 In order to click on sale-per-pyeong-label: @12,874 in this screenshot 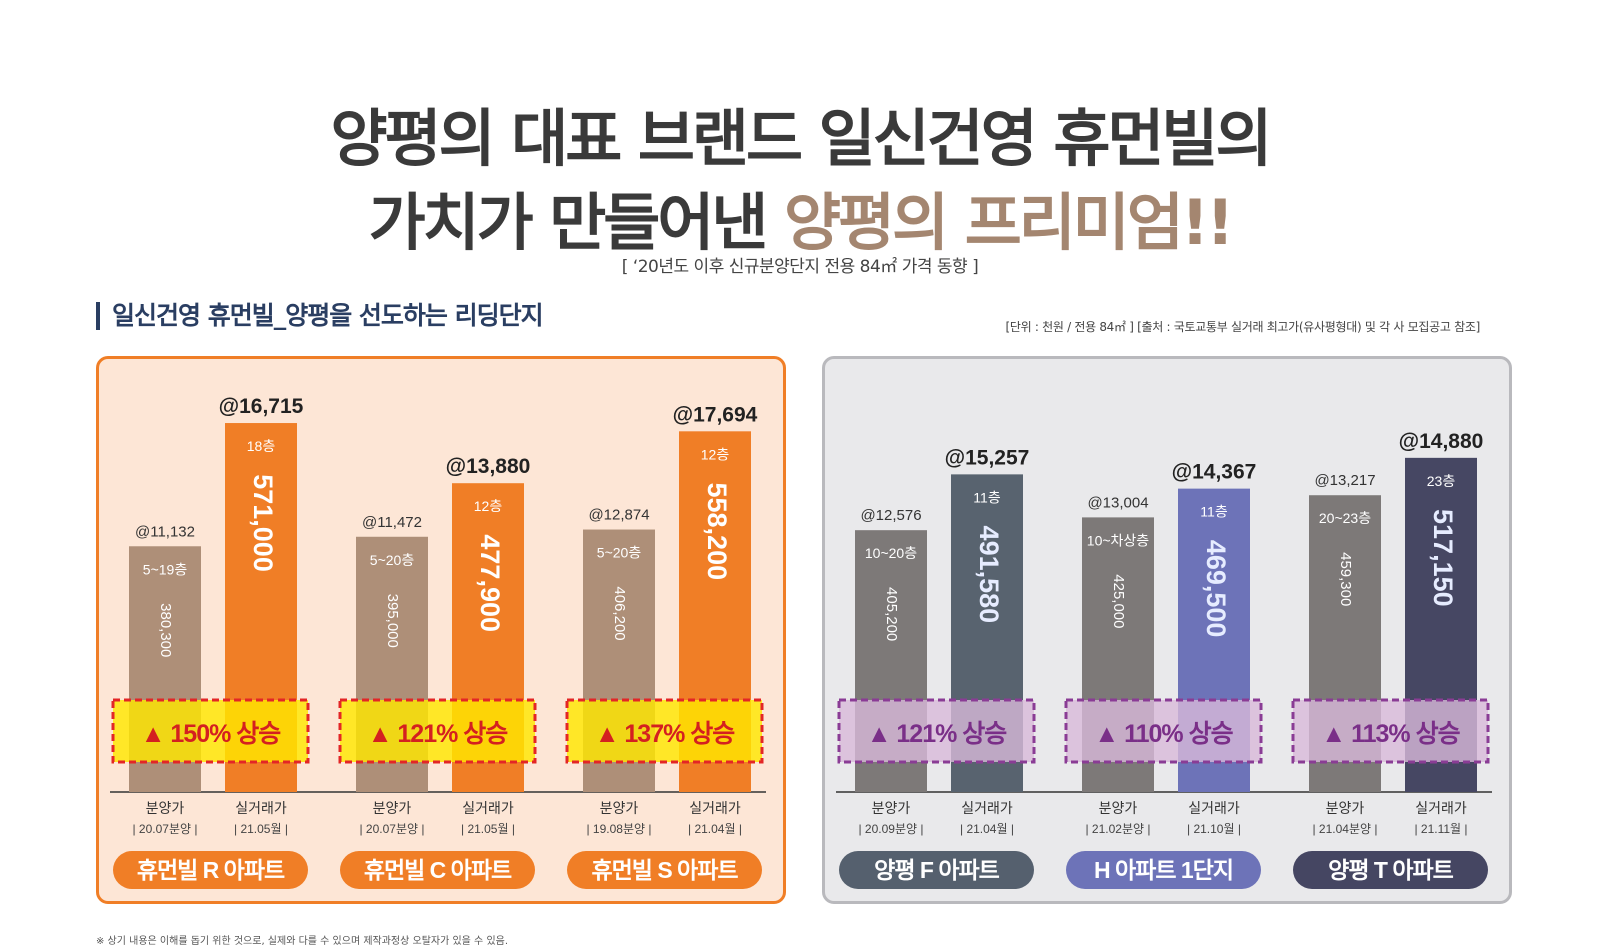, I will do `click(618, 515)`.